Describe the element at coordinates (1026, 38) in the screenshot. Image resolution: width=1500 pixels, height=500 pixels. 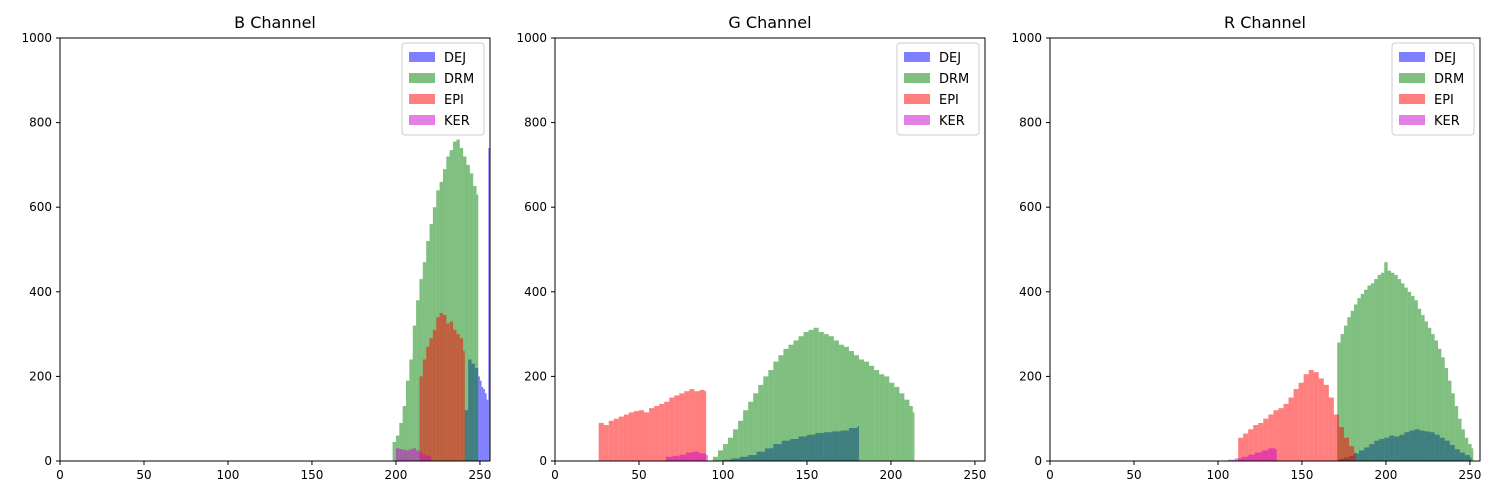
I see `y-tick-label: 1000` at that location.